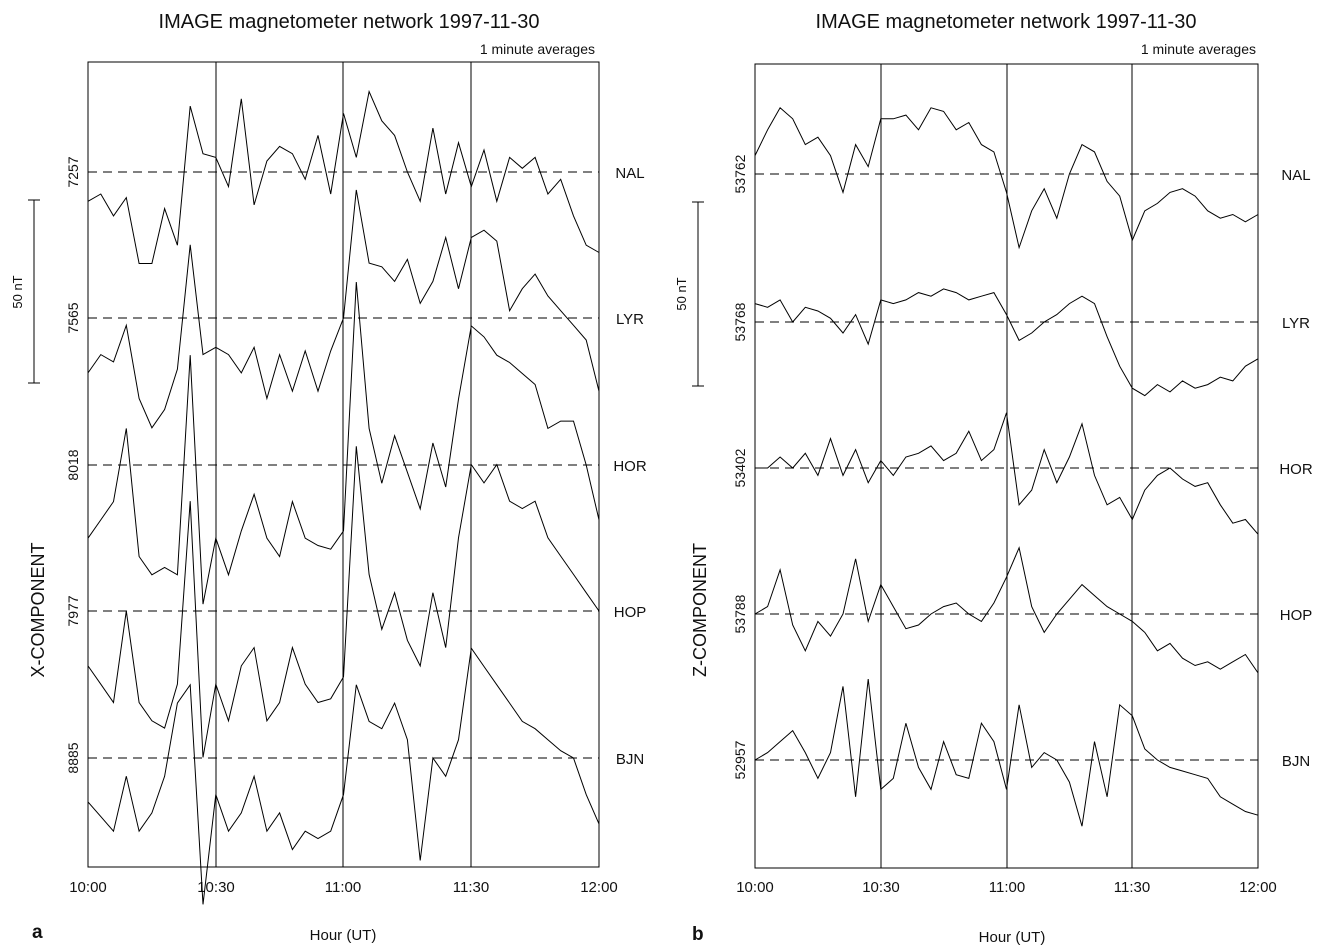 The image size is (1329, 947). Describe the element at coordinates (1132, 887) in the screenshot. I see `panel-b-x-tick: 11:30` at that location.